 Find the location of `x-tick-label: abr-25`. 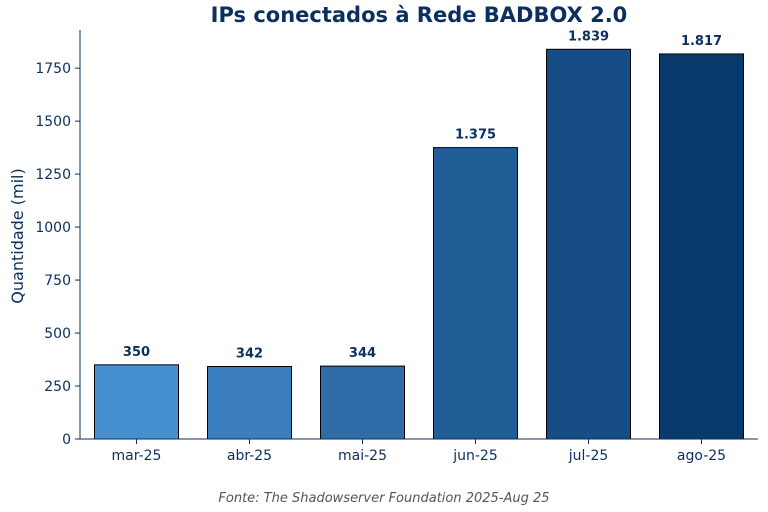

x-tick-label: abr-25 is located at coordinates (249, 456).